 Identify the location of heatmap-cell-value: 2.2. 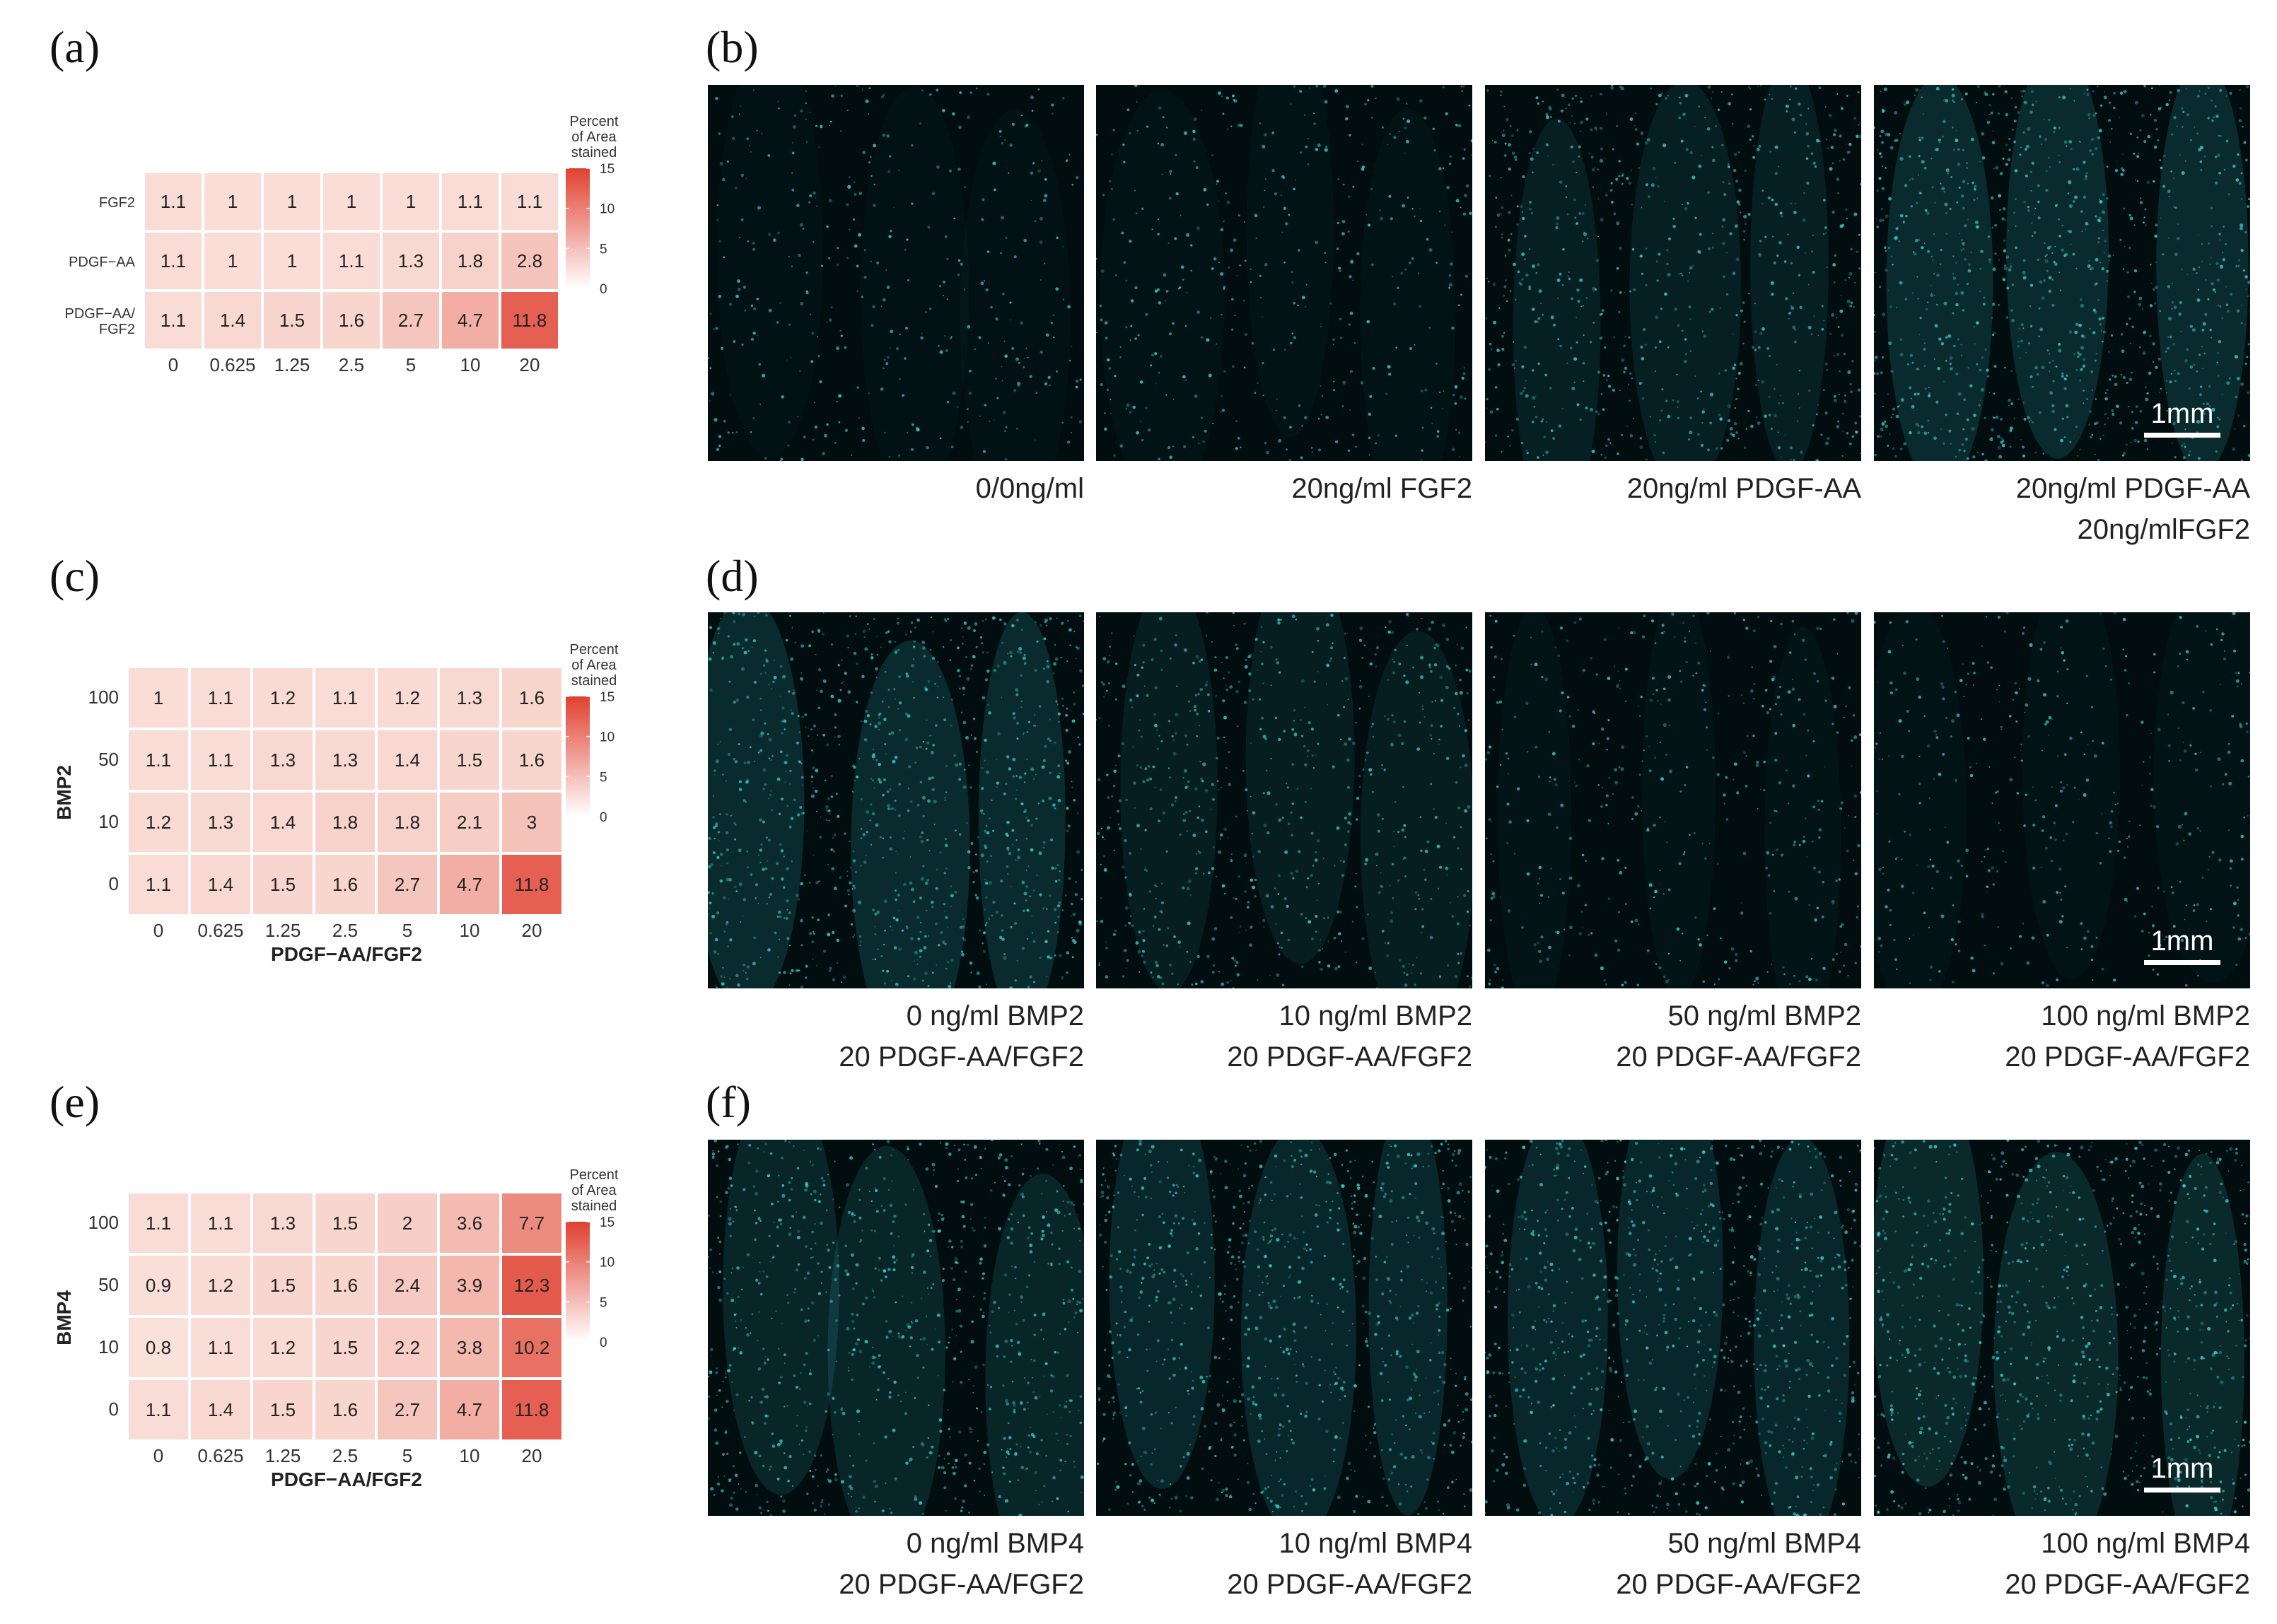
(407, 1347).